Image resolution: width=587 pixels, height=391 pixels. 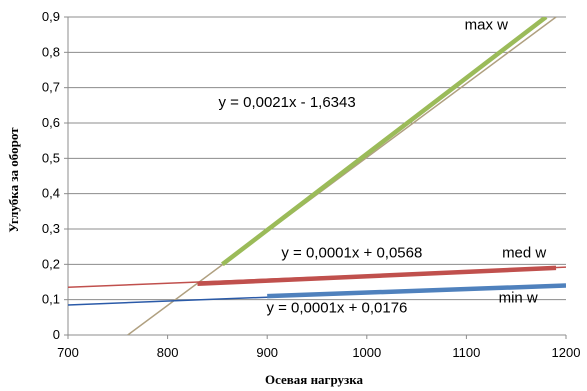 What do you see at coordinates (51, 51) in the screenshot?
I see `y-tick-label: 0,8` at bounding box center [51, 51].